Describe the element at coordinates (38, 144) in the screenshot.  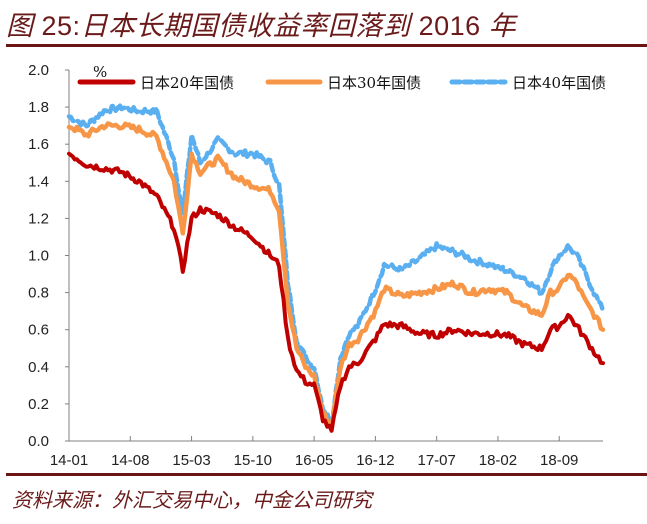
I see `y-tick-label: 1.6` at that location.